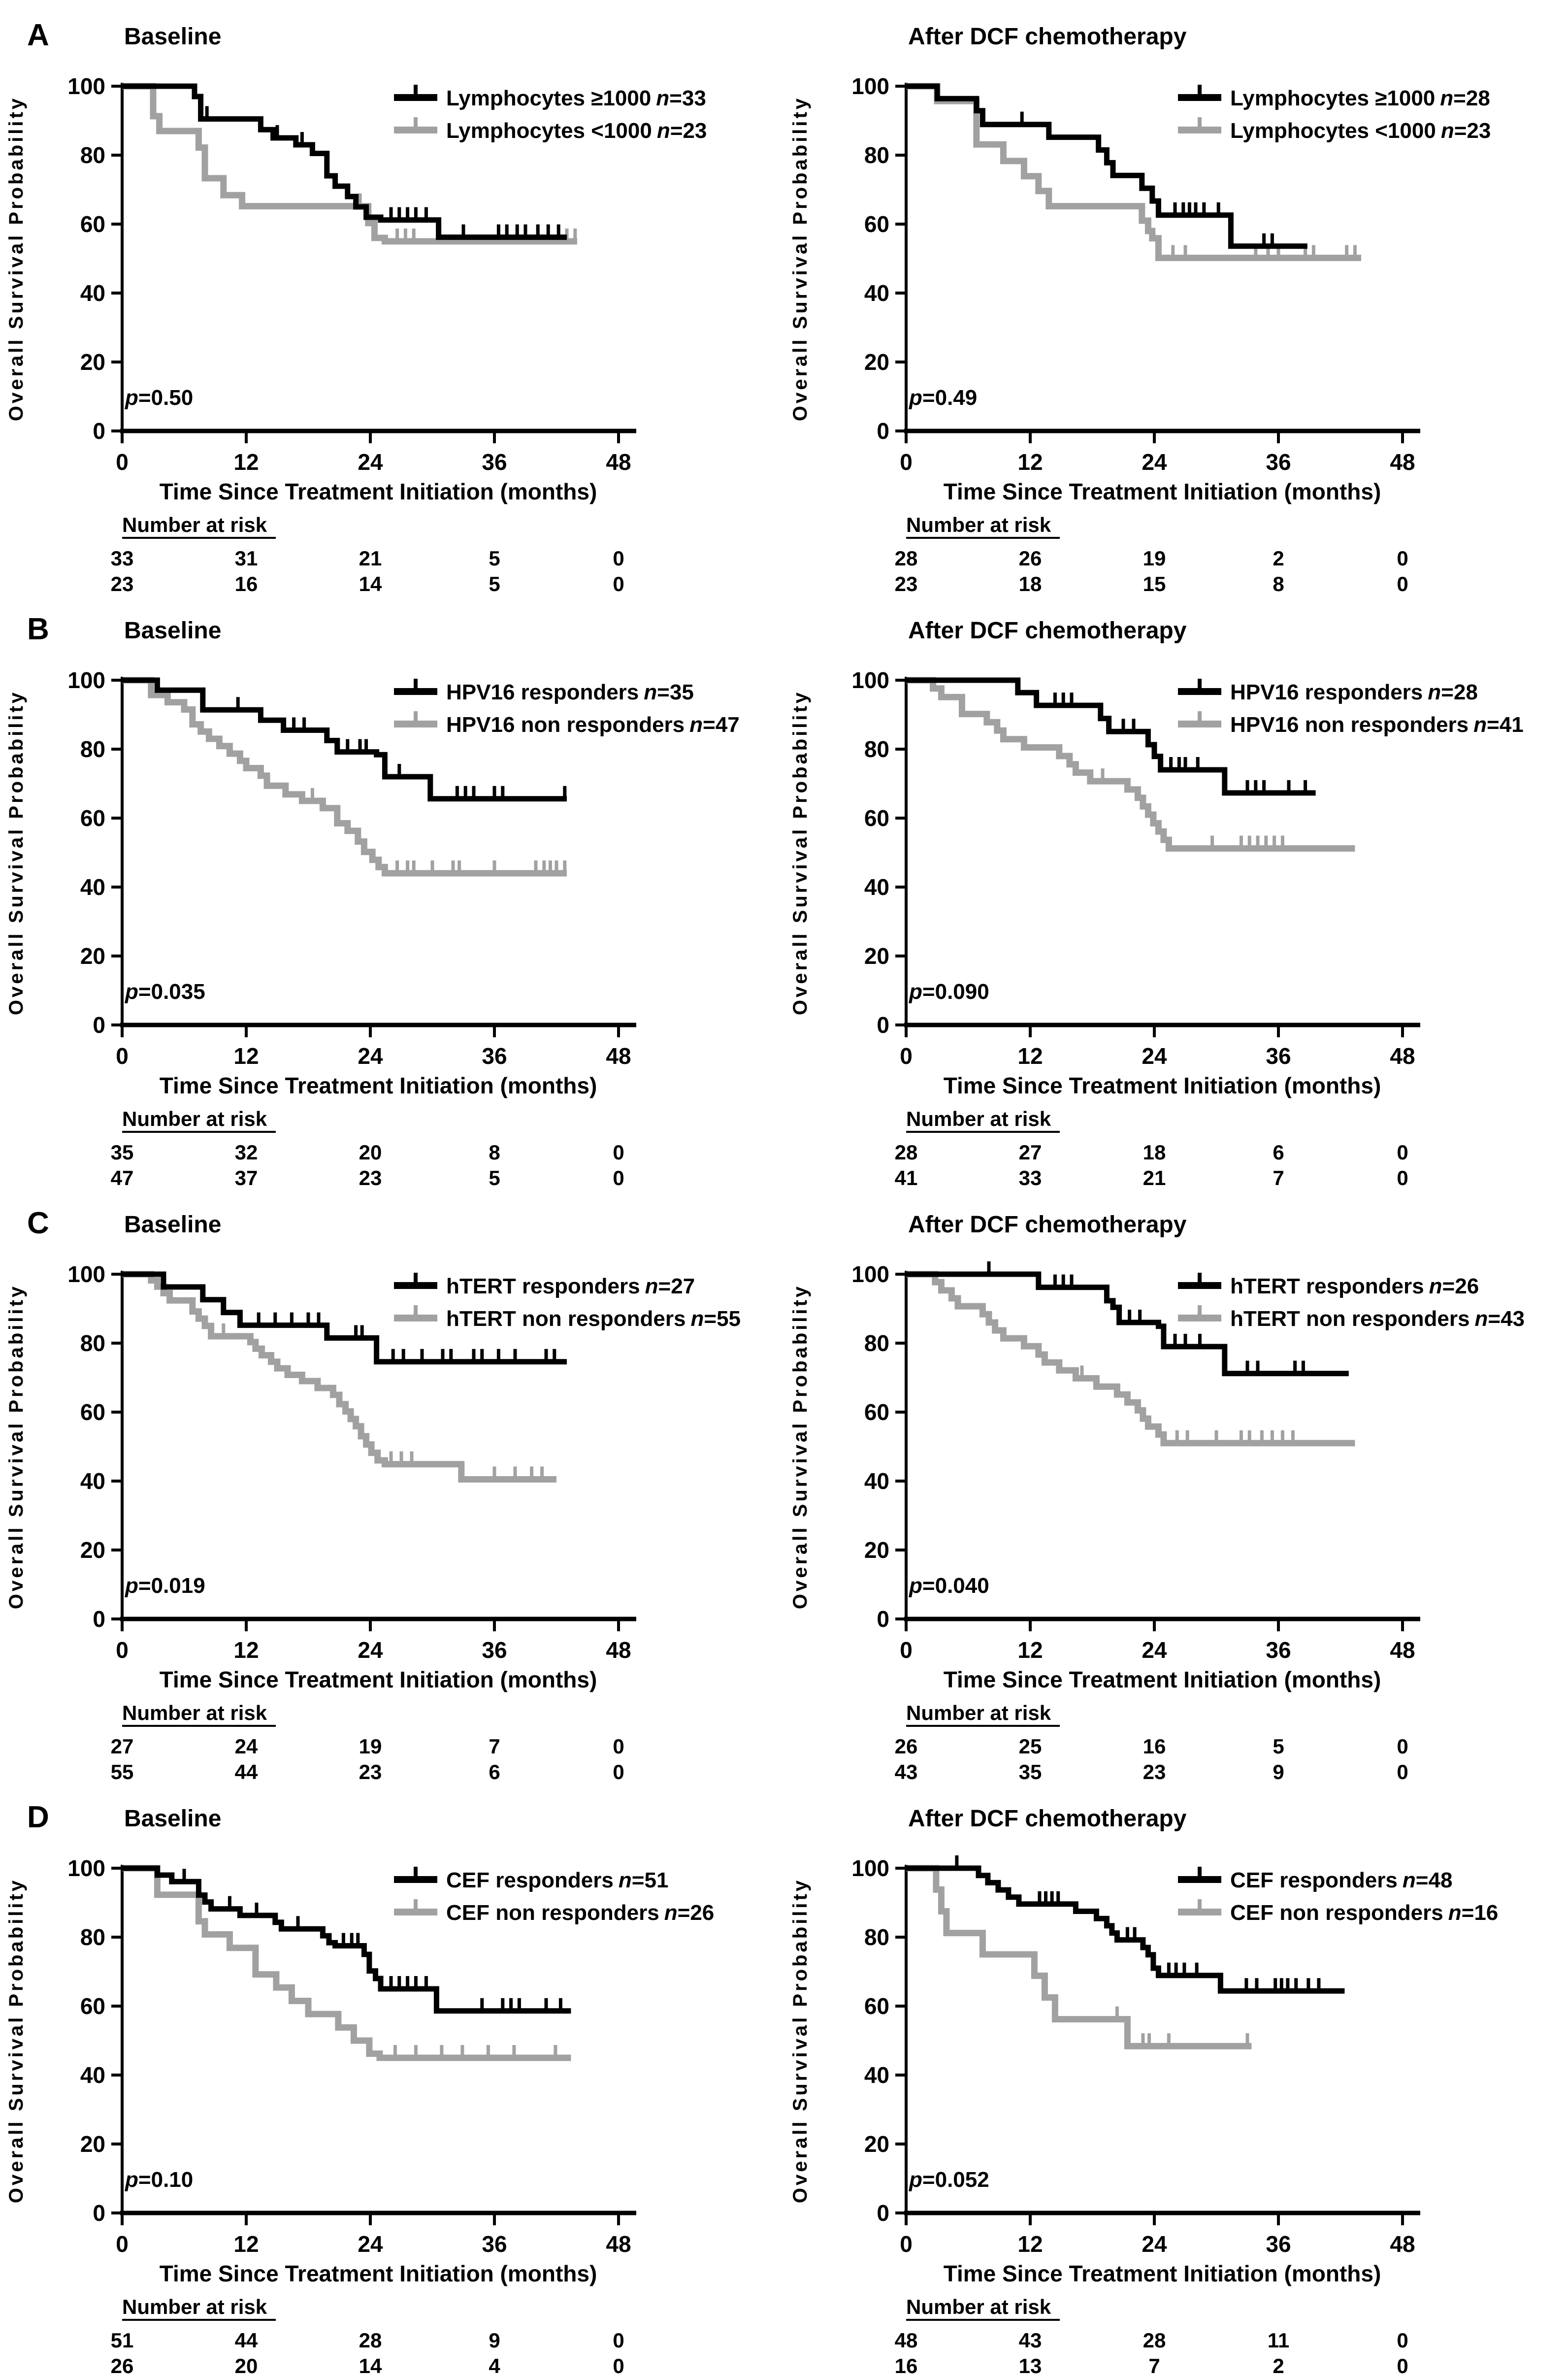  I want to click on risk-count: 28, so click(907, 558).